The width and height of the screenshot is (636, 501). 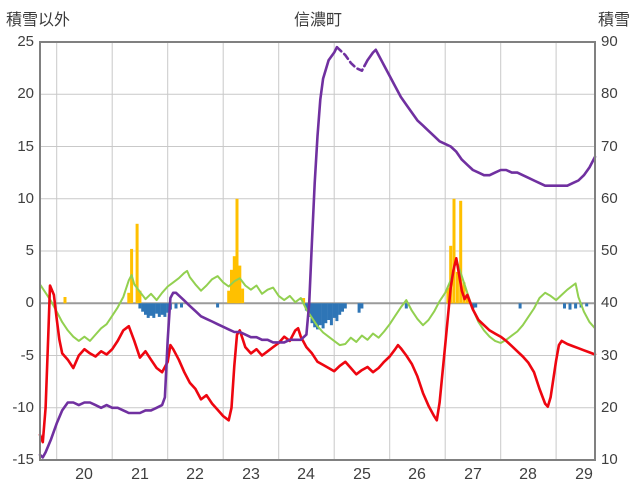 What do you see at coordinates (317, 20) in the screenshot?
I see `chart-title: 信濃町` at bounding box center [317, 20].